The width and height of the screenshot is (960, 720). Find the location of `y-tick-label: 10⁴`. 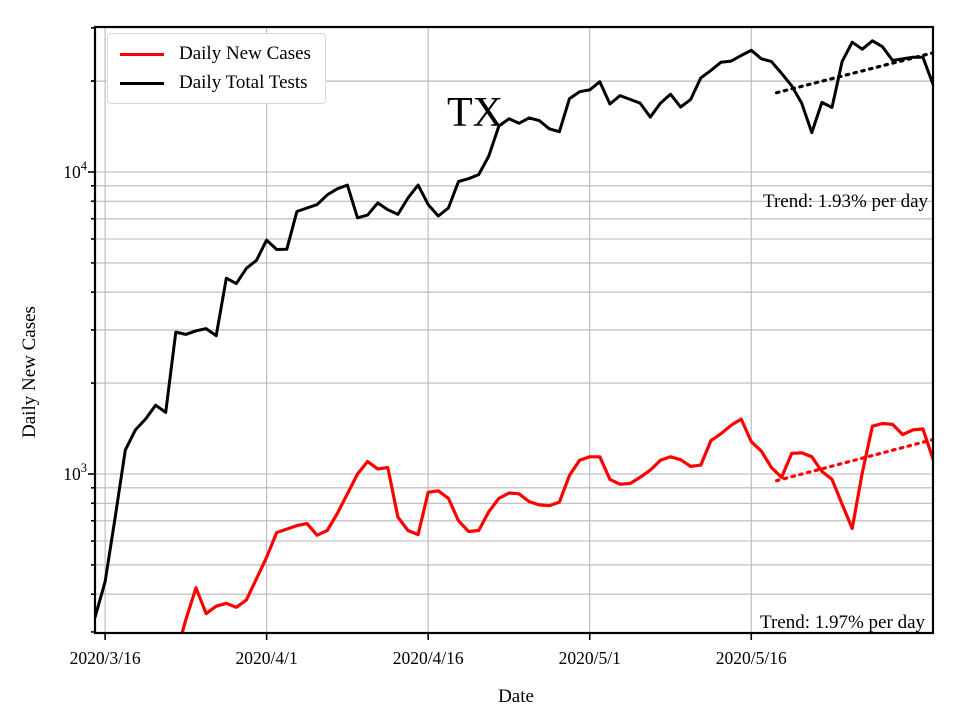

y-tick-label: 10⁴ is located at coordinates (75, 170).